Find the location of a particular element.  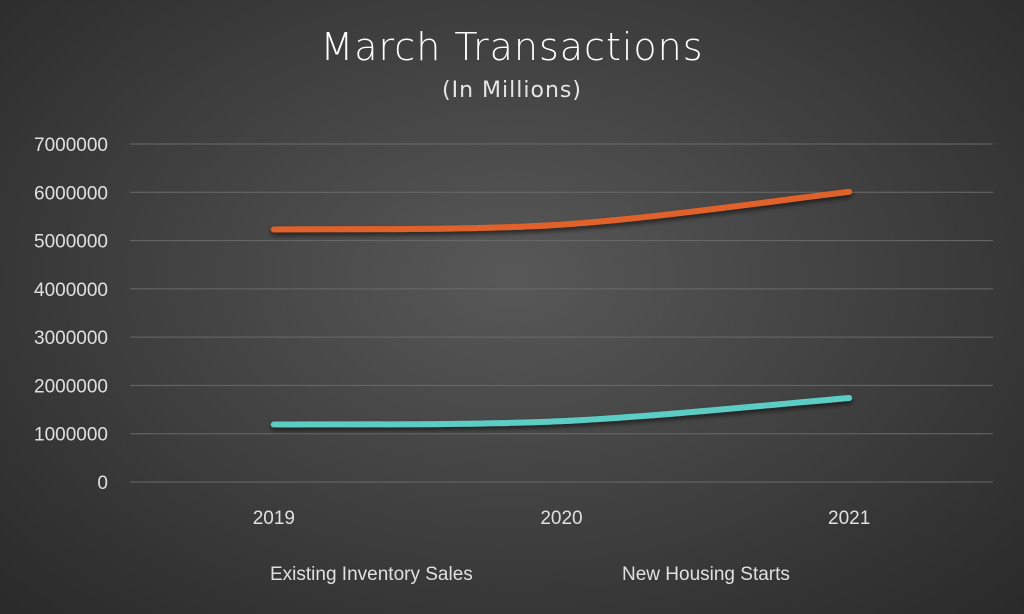

x-axis-tick-labels: 2019 2020 2021 is located at coordinates (562, 518).